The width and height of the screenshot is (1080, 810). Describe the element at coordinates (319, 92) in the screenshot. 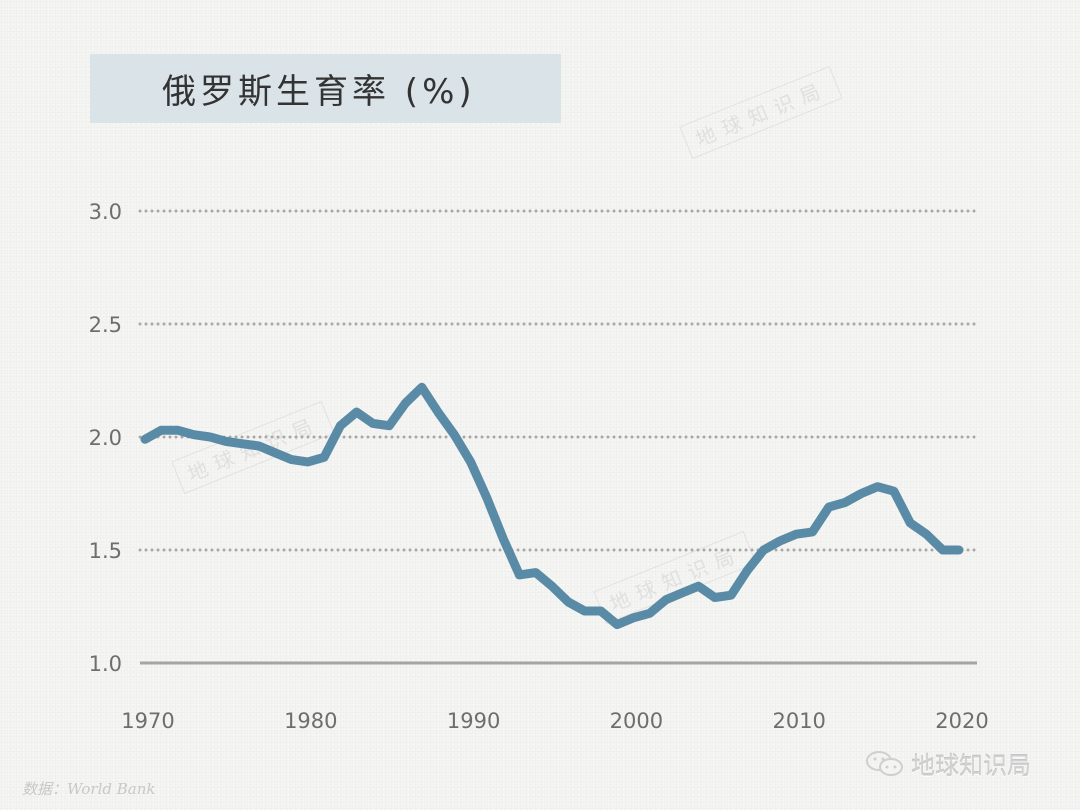

I see `chart-title: 俄罗斯生育率 (%)` at that location.